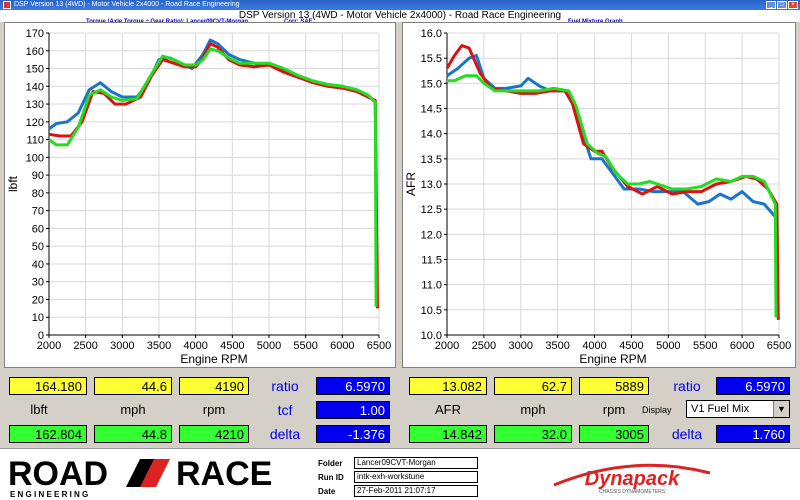 This screenshot has width=800, height=500. What do you see at coordinates (753, 434) in the screenshot?
I see `delta-value: 1.760` at bounding box center [753, 434].